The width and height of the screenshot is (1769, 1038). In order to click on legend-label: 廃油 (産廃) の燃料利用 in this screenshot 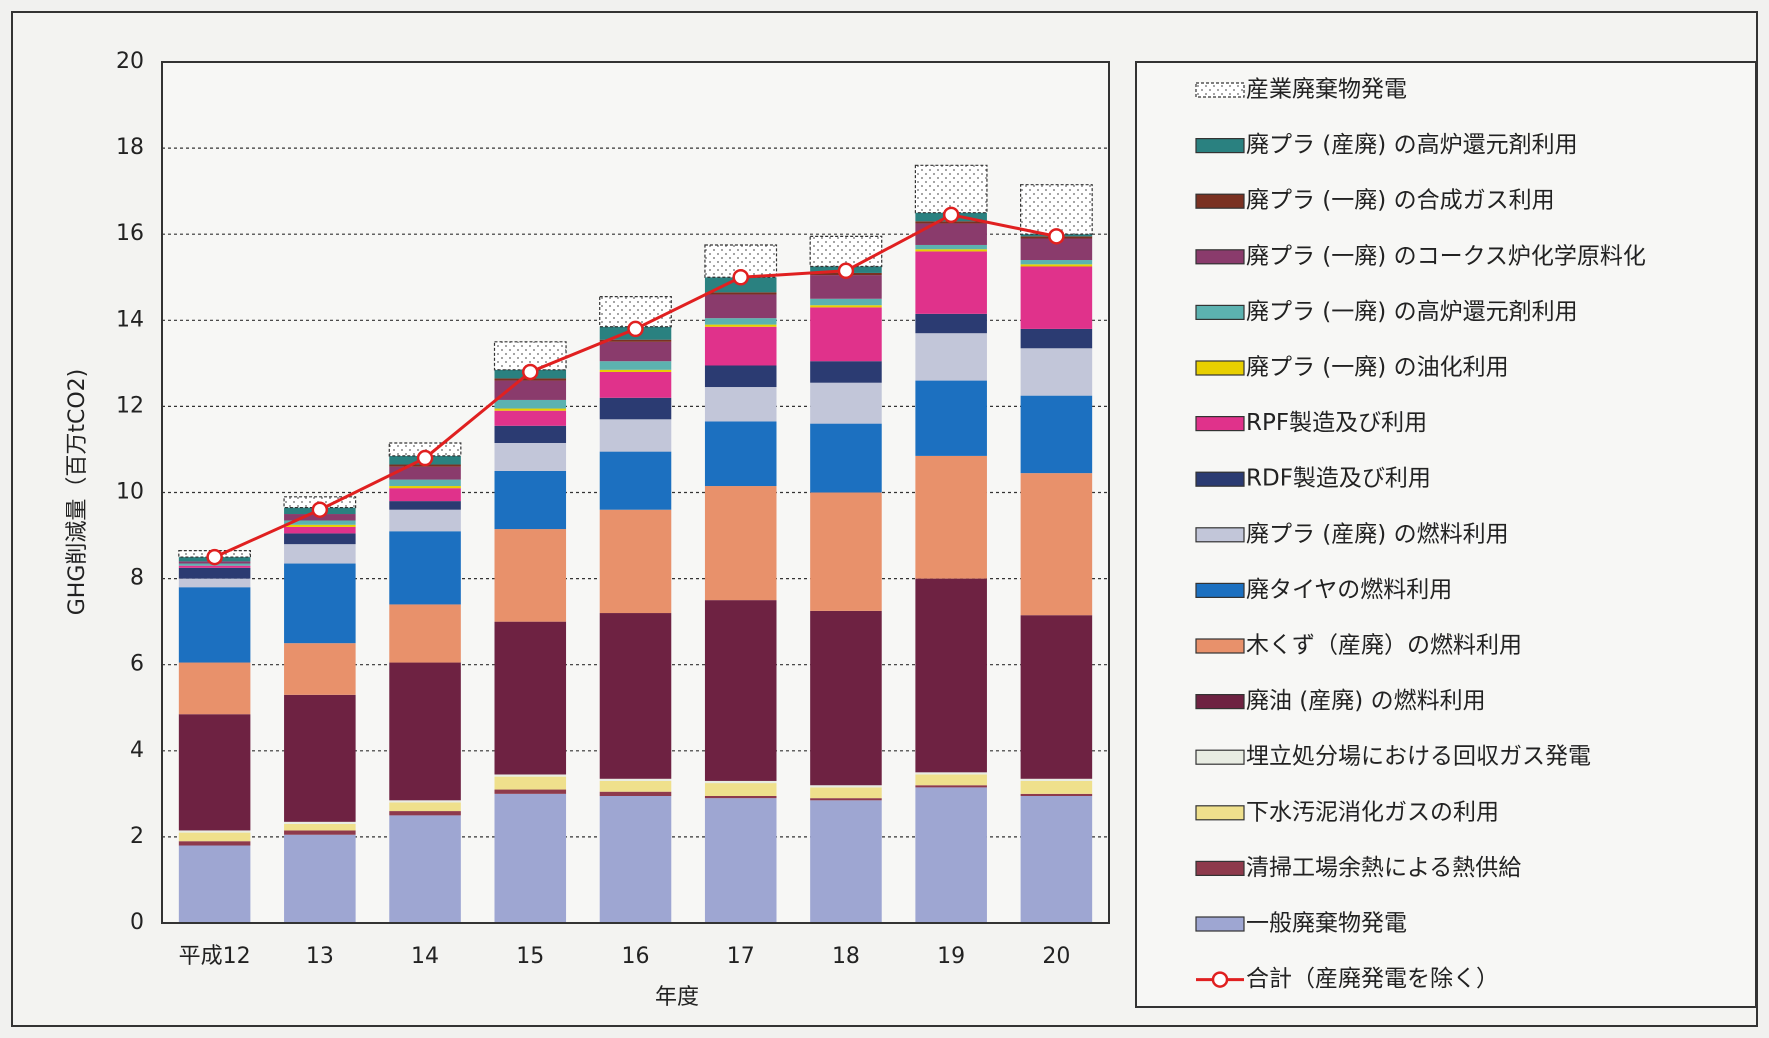, I will do `click(1366, 701)`.